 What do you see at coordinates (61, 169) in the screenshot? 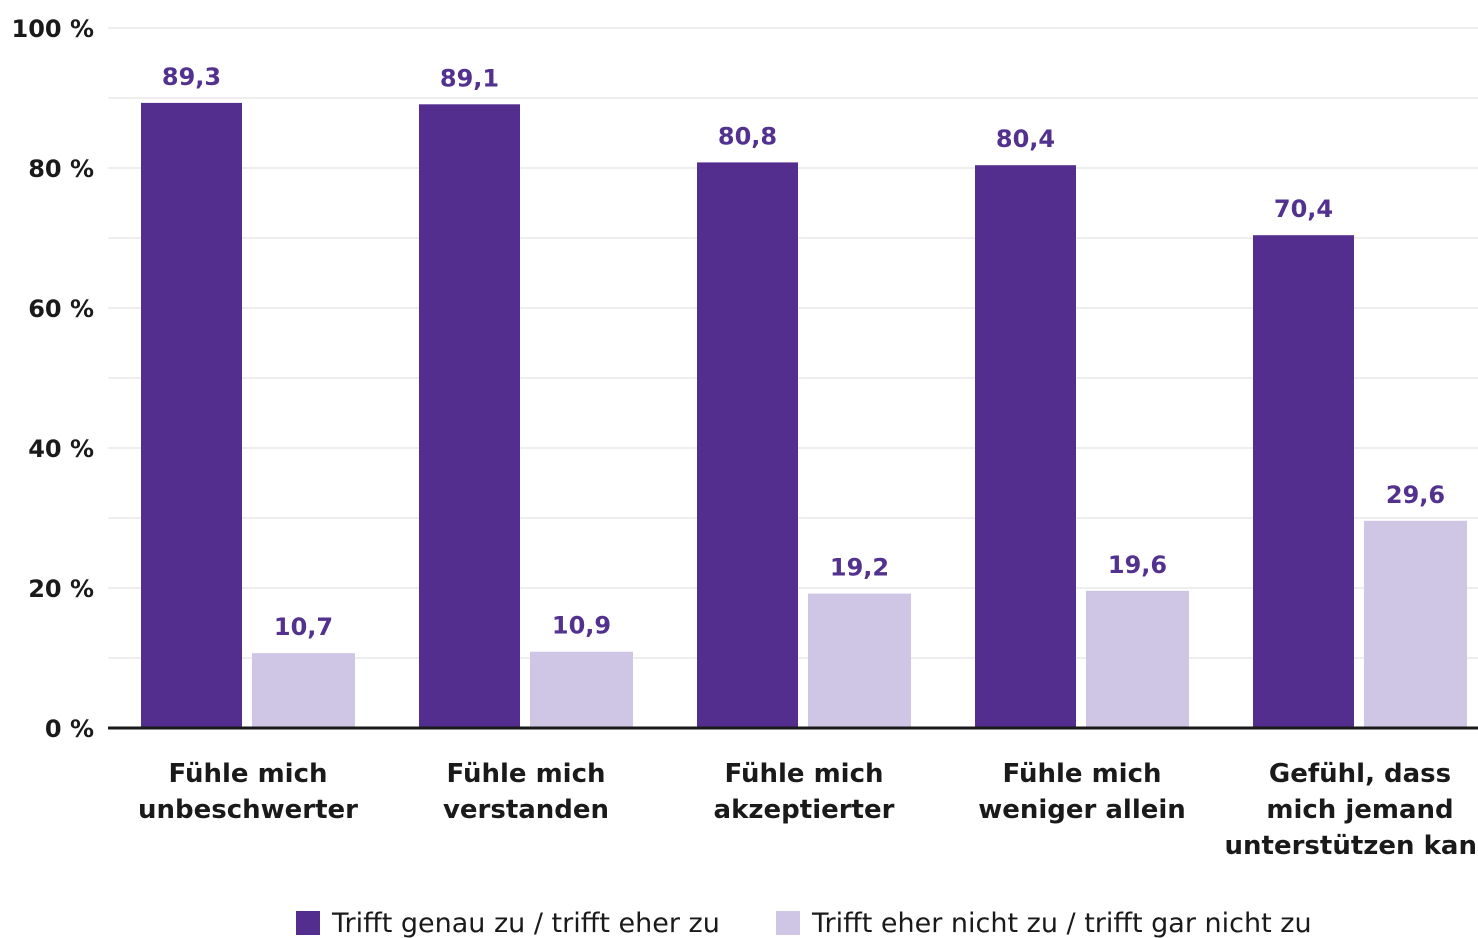
I see `y-tick-label: 80 %` at bounding box center [61, 169].